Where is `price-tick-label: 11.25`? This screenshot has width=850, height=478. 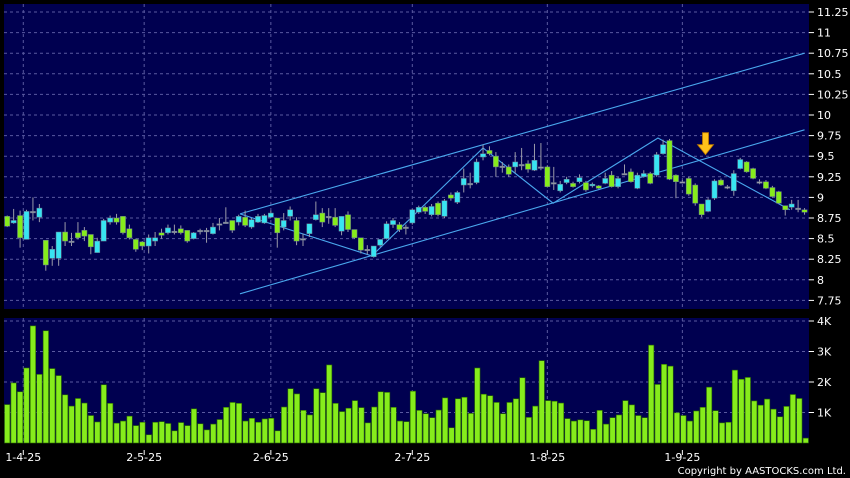 price-tick-label: 11.25 is located at coordinates (833, 12).